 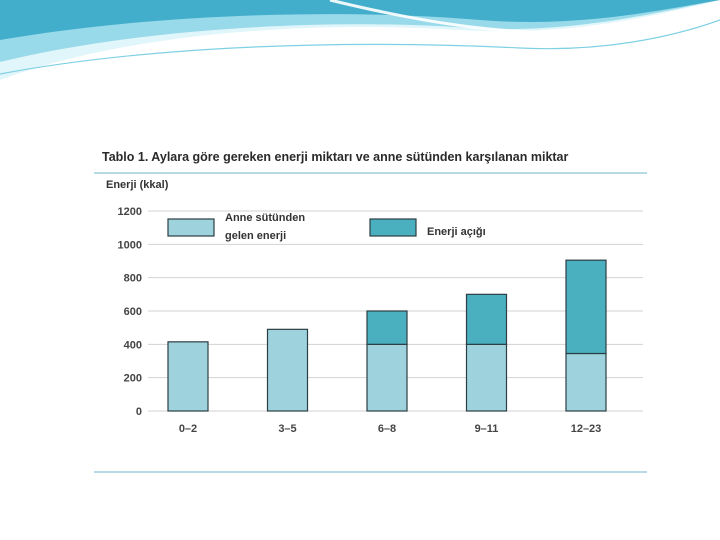 What do you see at coordinates (387, 429) in the screenshot?
I see `x-tick-label: 6–8` at bounding box center [387, 429].